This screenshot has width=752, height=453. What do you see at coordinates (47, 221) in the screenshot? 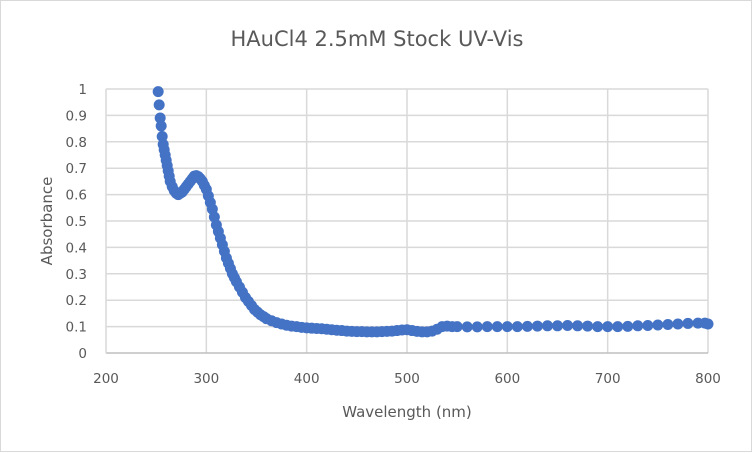
I see `y-axis-label: Absorbance` at bounding box center [47, 221].